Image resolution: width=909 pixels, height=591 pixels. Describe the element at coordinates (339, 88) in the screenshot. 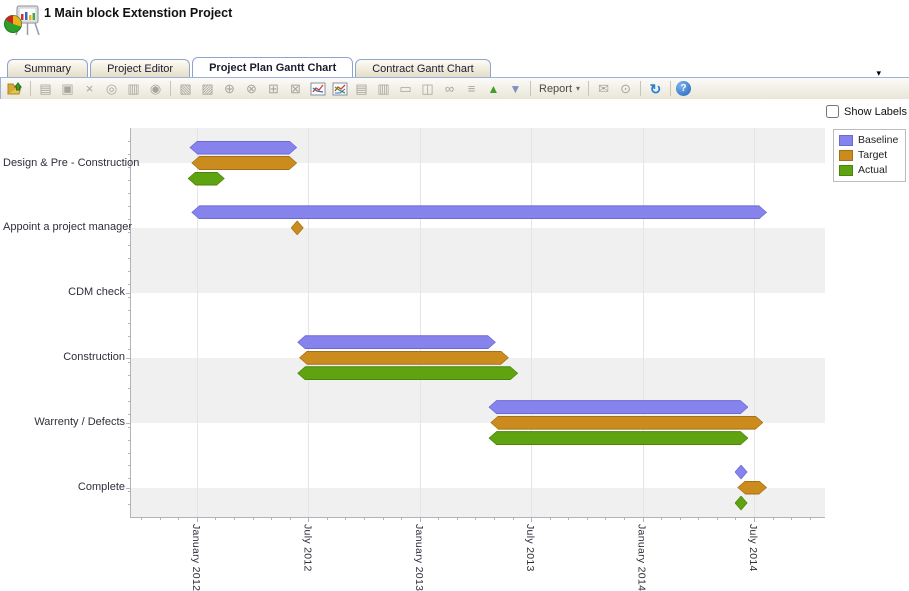

I see `gantt-chart-alt-icon` at that location.